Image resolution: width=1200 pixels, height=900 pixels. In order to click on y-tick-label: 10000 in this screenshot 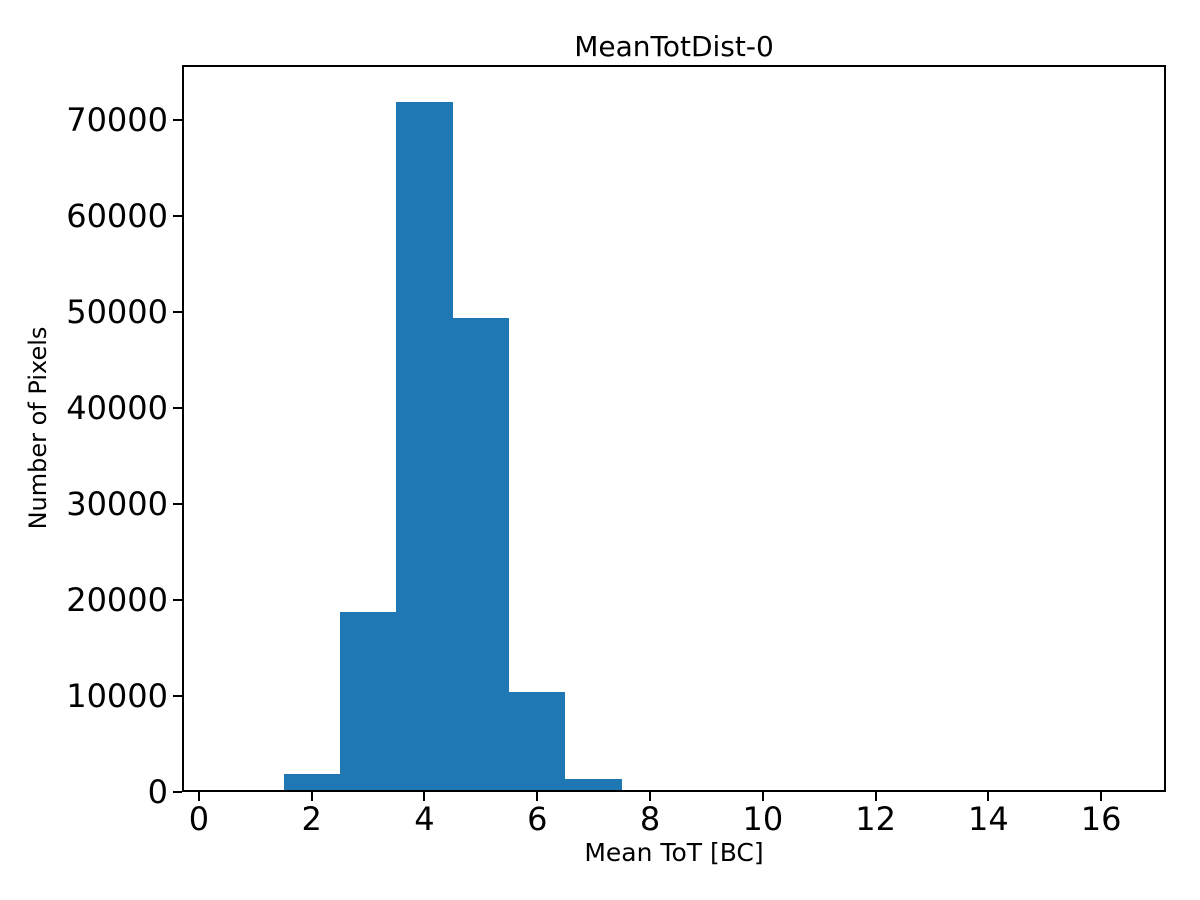, I will do `click(117, 695)`.